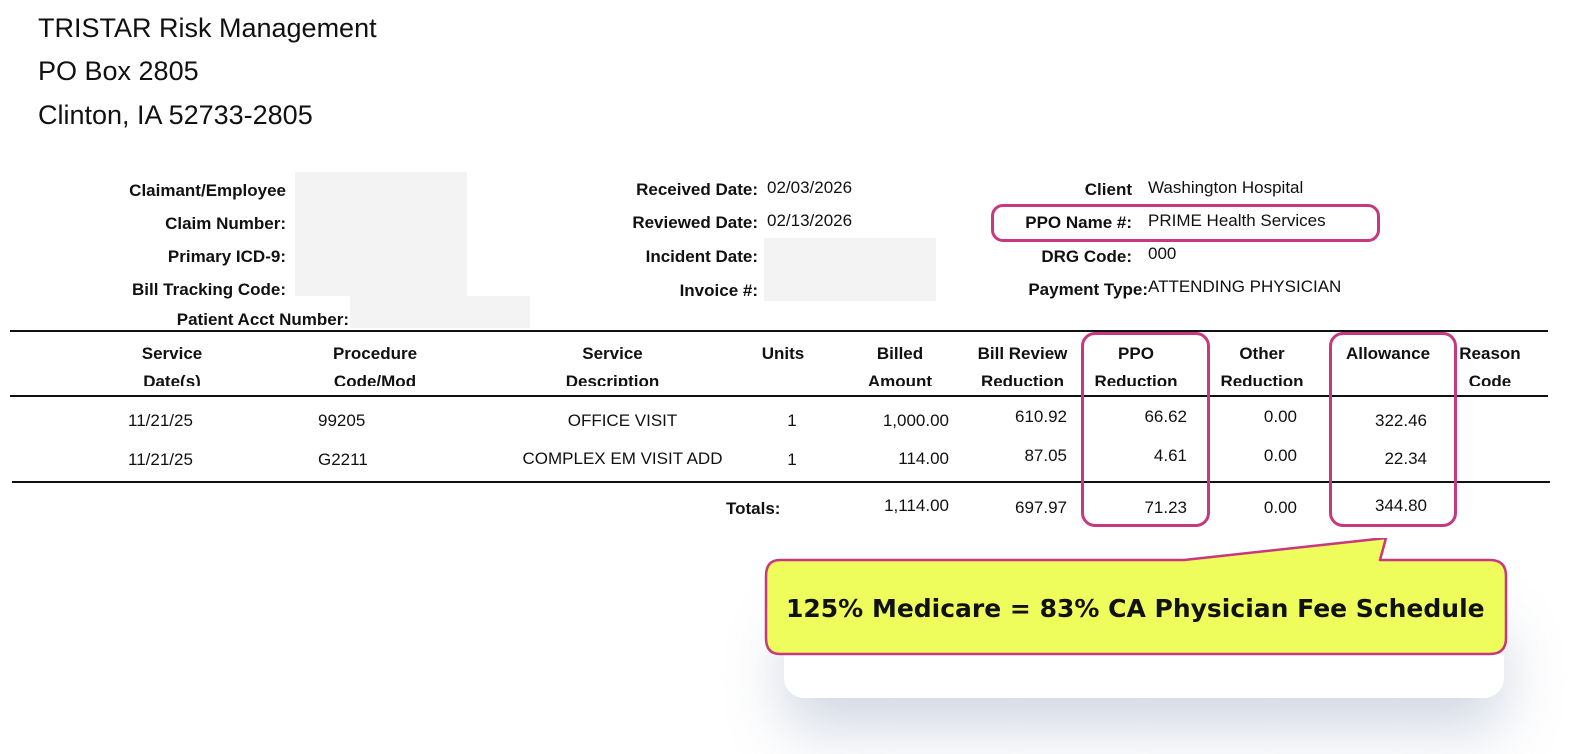 The width and height of the screenshot is (1594, 754). What do you see at coordinates (1088, 289) in the screenshot?
I see `payment-type-label: Payment Type:` at bounding box center [1088, 289].